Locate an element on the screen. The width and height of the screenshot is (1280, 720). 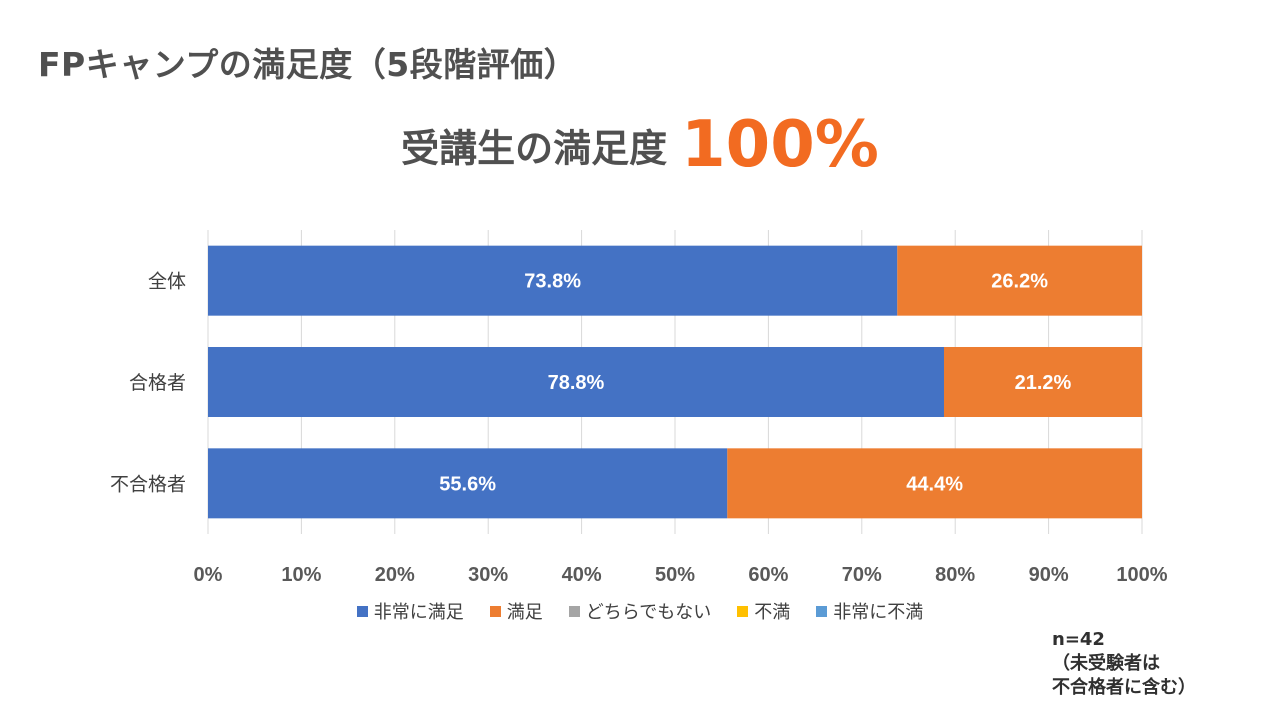
legend-item: どちらでもない is located at coordinates (640, 611).